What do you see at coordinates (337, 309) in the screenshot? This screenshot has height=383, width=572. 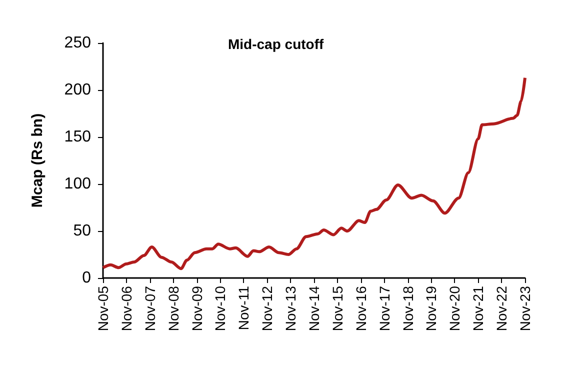 I see `x-tick-label: Nov-15` at bounding box center [337, 309].